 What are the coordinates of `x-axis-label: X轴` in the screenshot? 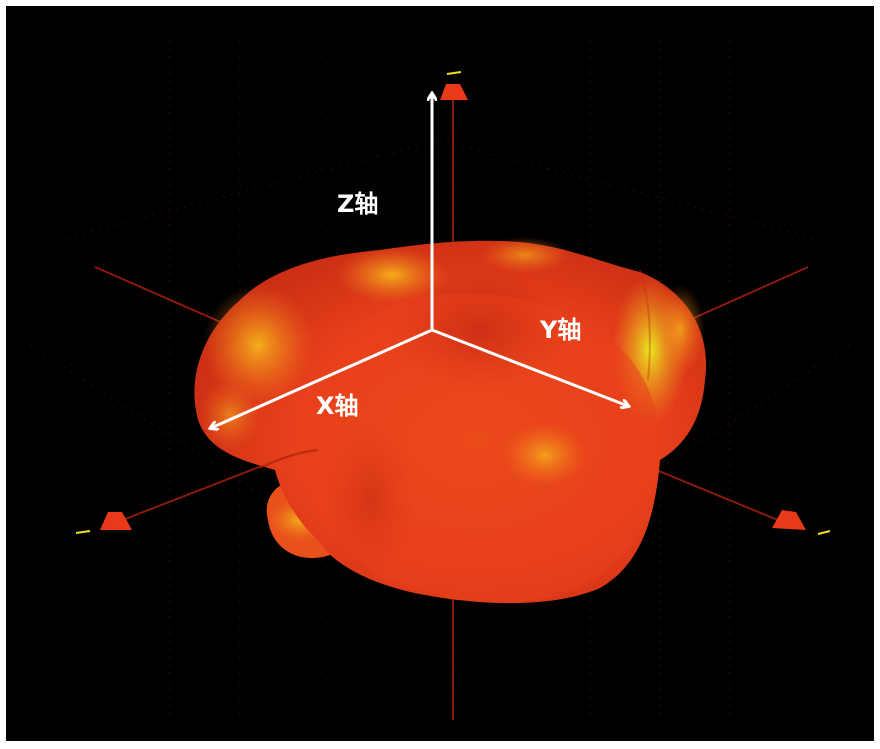 It's located at (337, 406).